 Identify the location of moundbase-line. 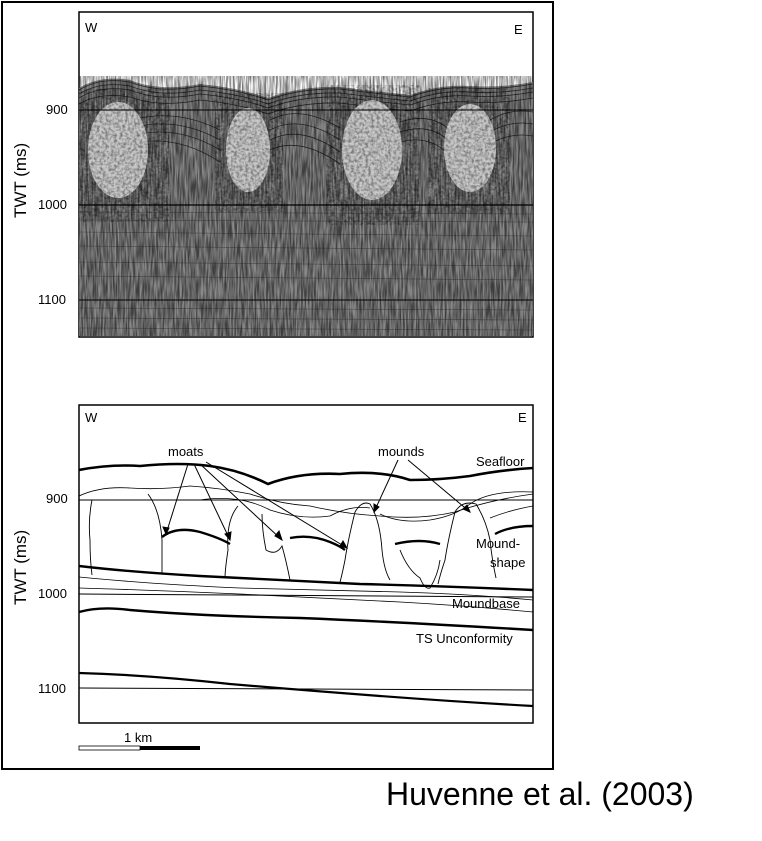
(306, 578).